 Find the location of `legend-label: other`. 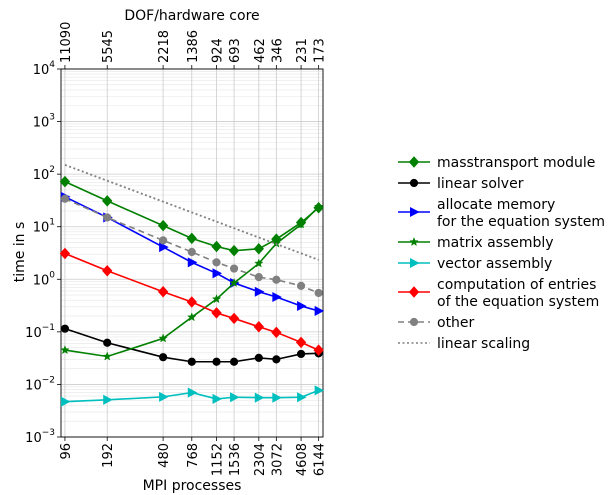

legend-label: other is located at coordinates (456, 323).